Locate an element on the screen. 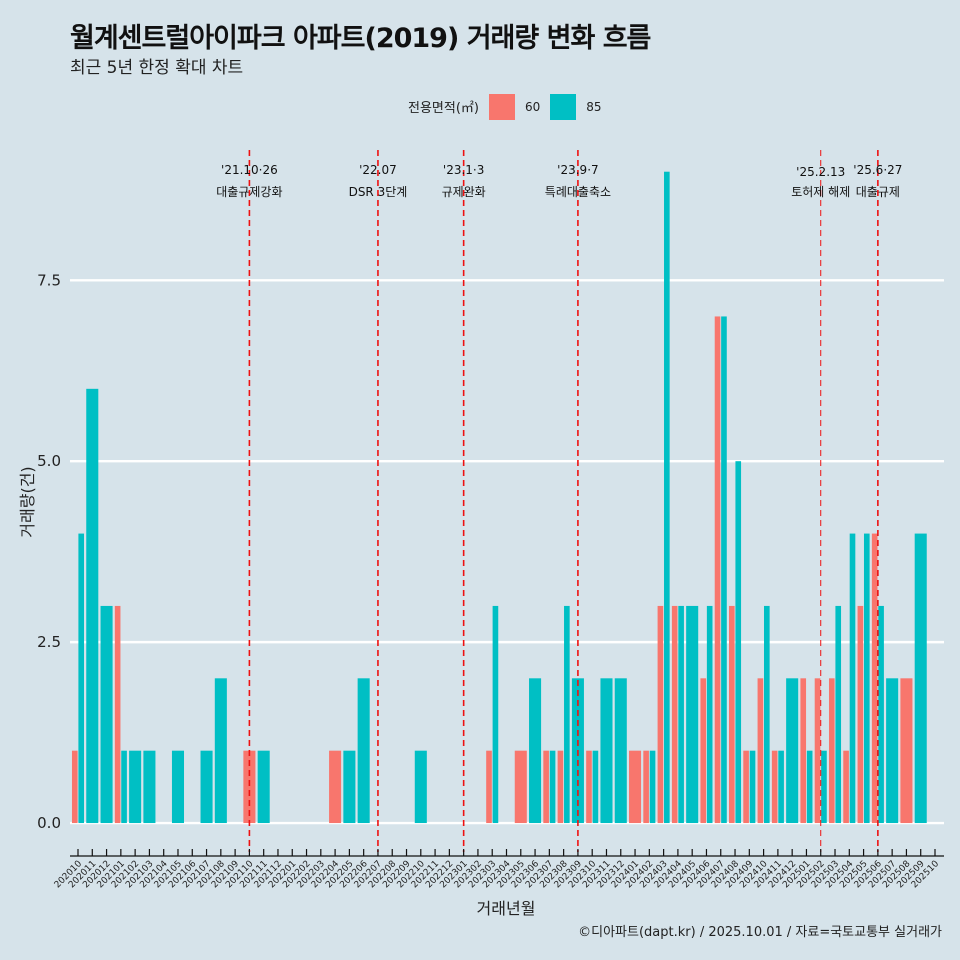 The image size is (960, 960). legend: 전용면적(㎡) 60 85 is located at coordinates (510, 106).